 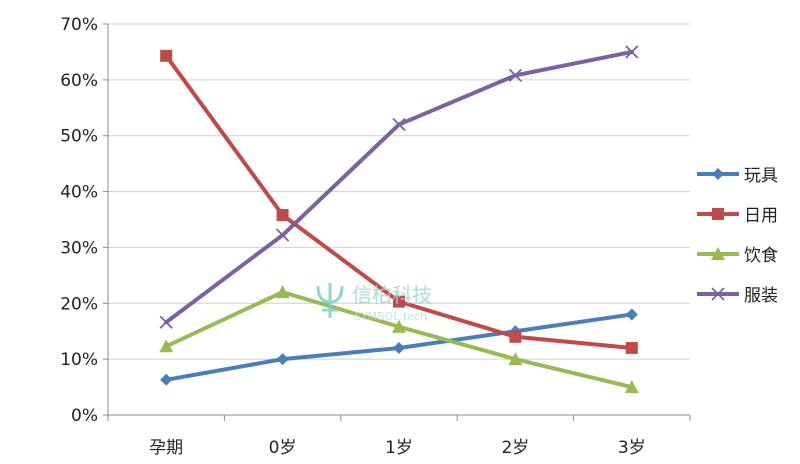 What do you see at coordinates (79, 137) in the screenshot?
I see `y-tick-label: 50%` at bounding box center [79, 137].